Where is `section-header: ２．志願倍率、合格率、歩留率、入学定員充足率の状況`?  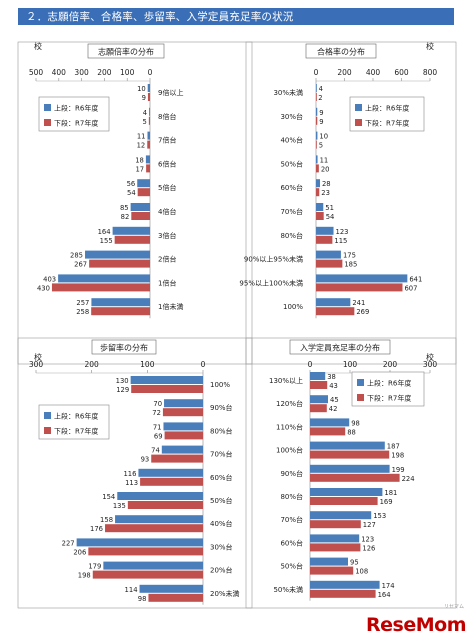
section-header: ２．志願倍率、合格率、歩留率、入学定員充足率の状況 is located at coordinates (236, 16).